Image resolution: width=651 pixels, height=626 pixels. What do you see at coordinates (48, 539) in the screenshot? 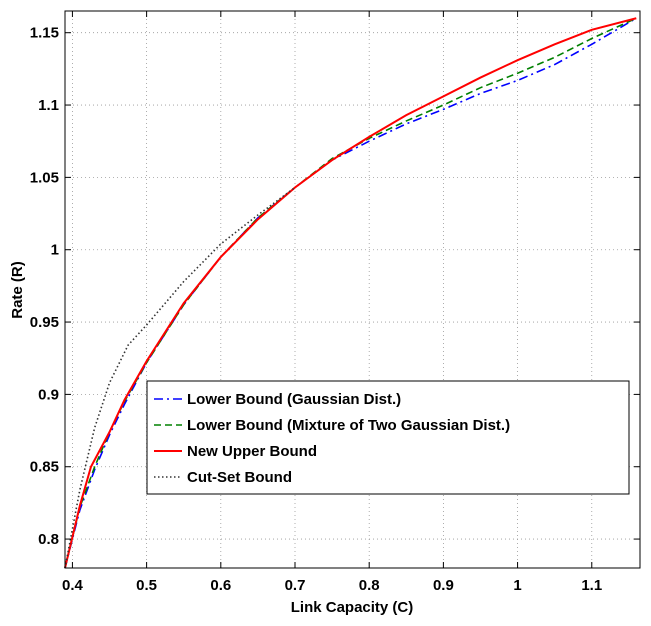
I see `y-tick-label: 0.8` at bounding box center [48, 539].